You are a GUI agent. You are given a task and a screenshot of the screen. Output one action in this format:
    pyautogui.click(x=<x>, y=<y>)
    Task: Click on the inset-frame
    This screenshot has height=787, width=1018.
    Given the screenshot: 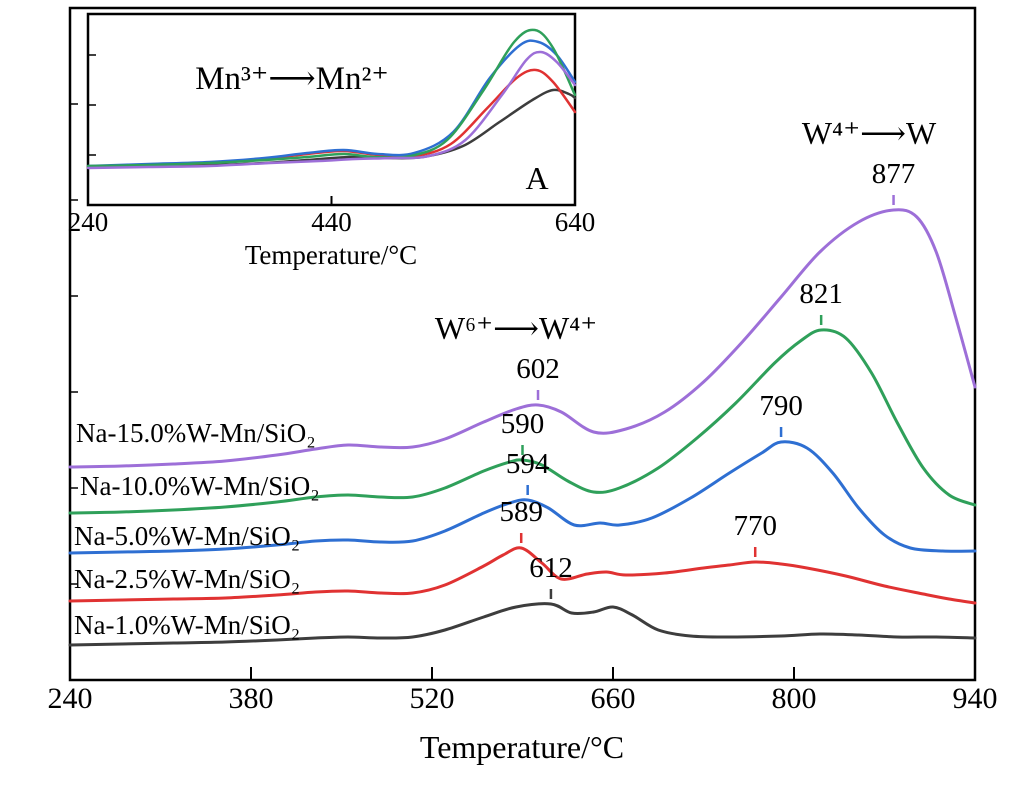 What is the action you would take?
    pyautogui.click(x=331, y=109)
    